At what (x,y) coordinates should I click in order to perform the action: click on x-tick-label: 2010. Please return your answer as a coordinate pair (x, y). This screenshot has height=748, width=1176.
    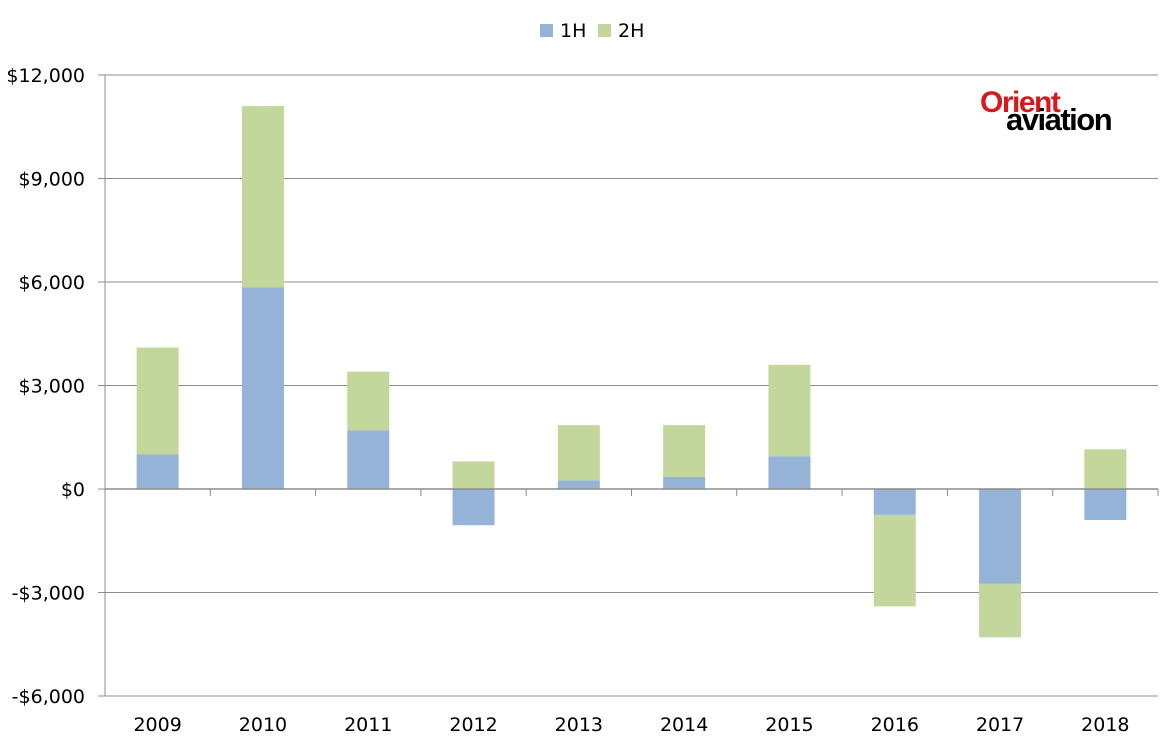
    Looking at the image, I should click on (263, 725).